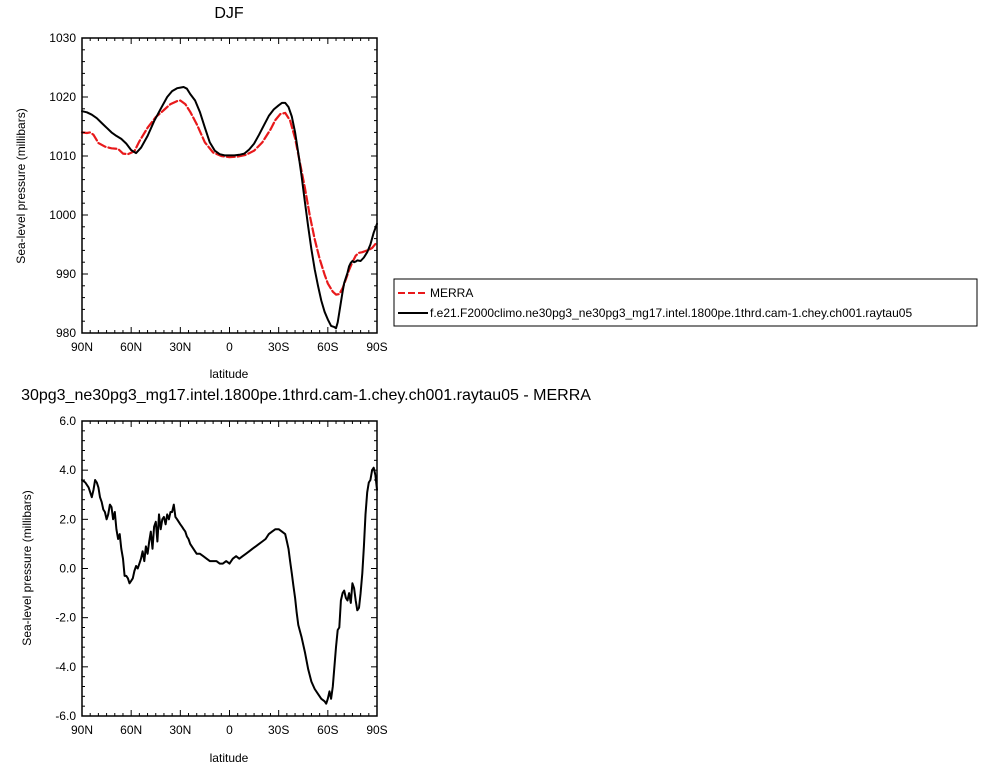 The width and height of the screenshot is (983, 769). What do you see at coordinates (229, 730) in the screenshot?
I see `bottom-x-tick-label: 0` at bounding box center [229, 730].